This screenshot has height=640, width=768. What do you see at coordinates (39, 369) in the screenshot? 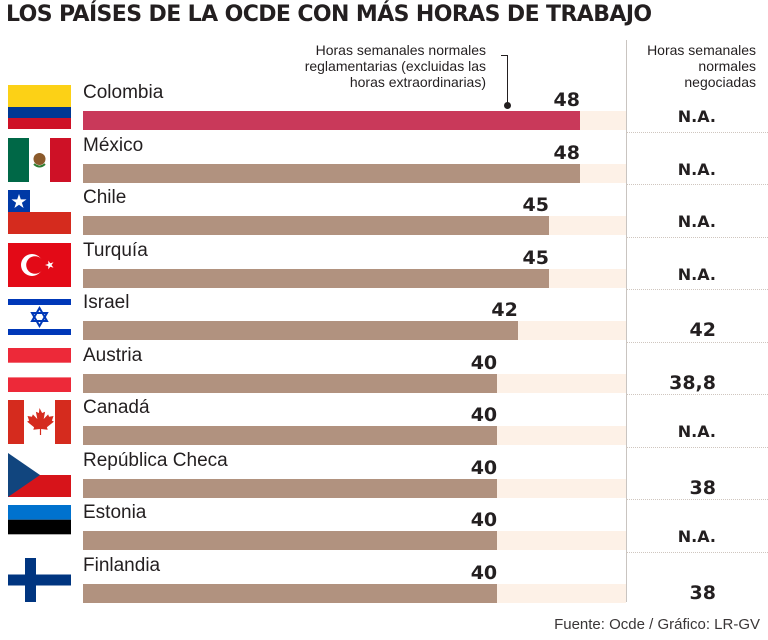
I see `austria-flag-icon` at bounding box center [39, 369].